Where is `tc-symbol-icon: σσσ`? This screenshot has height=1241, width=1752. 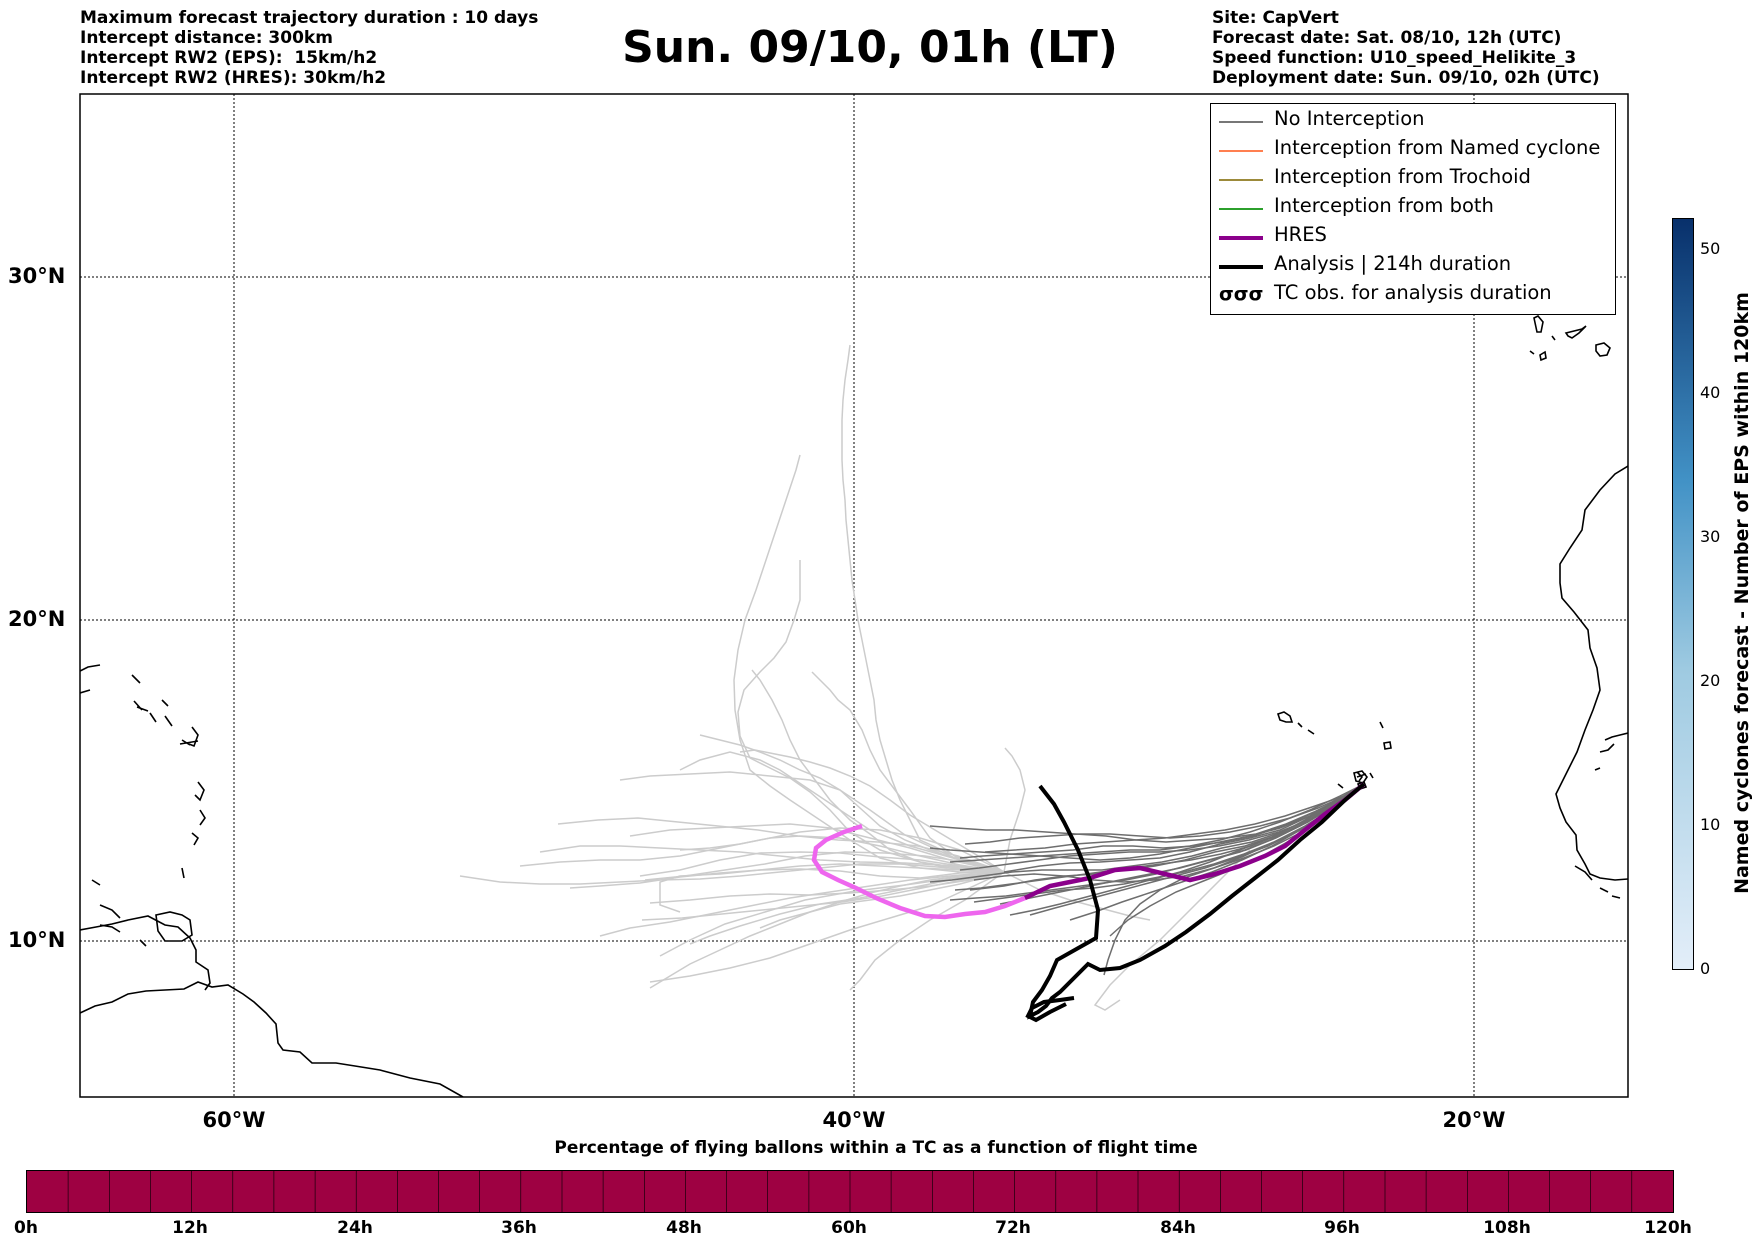
tc-symbol-icon: σσσ is located at coordinates (1241, 294).